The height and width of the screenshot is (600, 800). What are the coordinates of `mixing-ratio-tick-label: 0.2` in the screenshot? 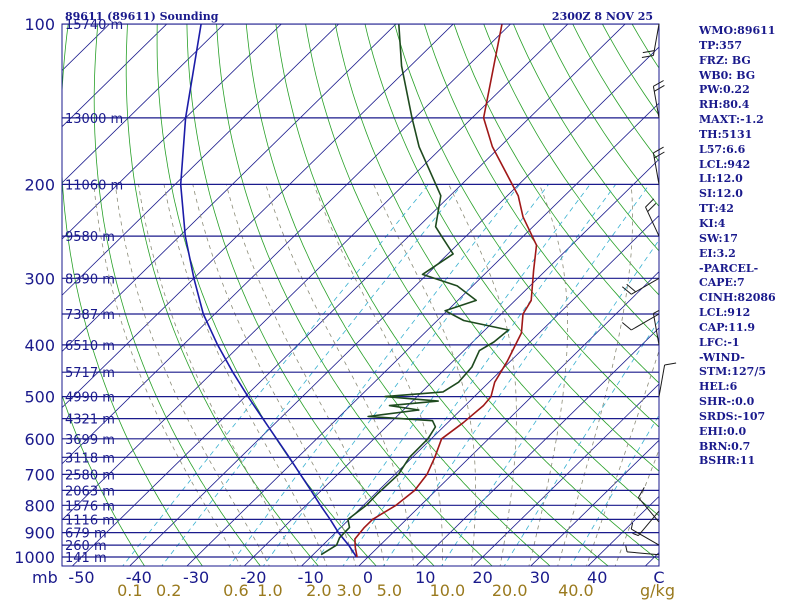 It's located at (168, 590).